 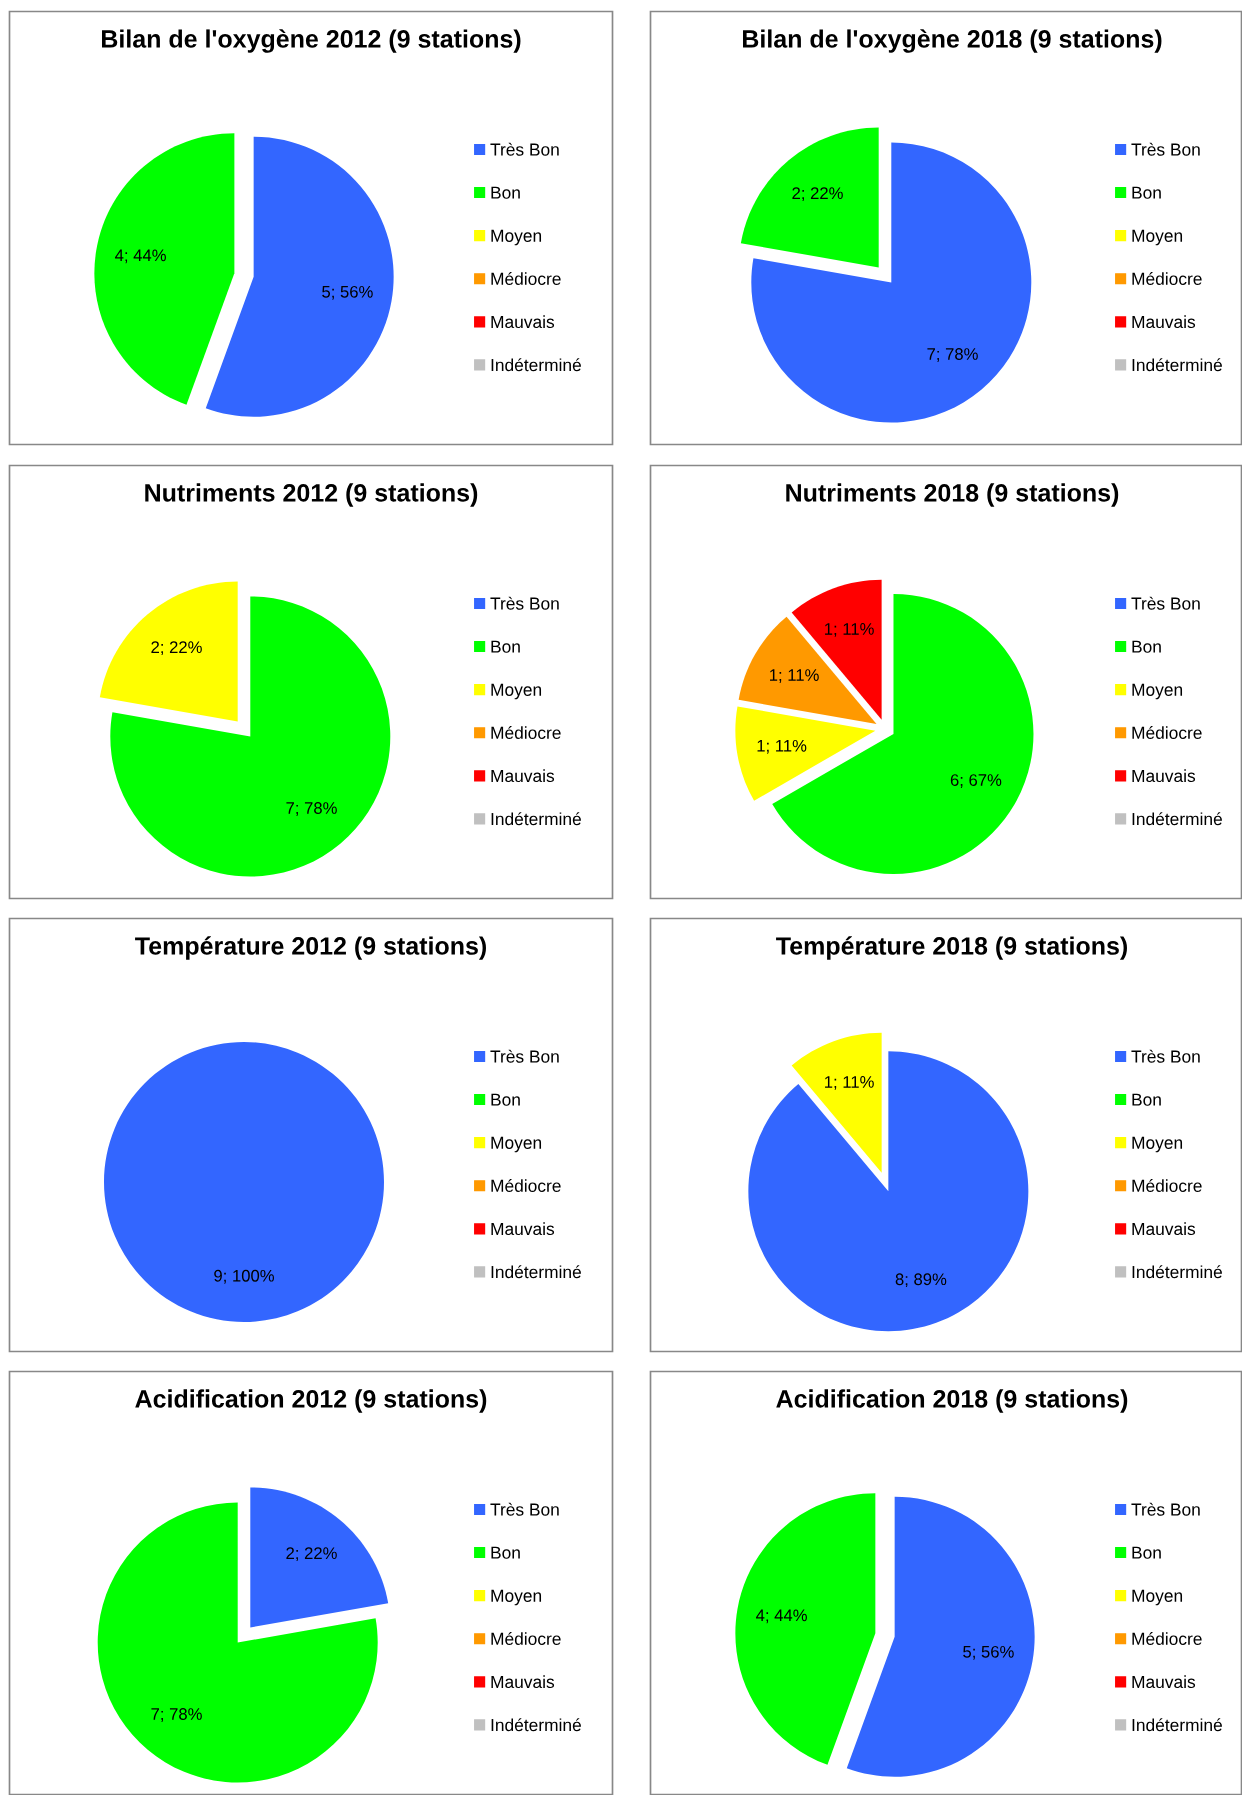 I want to click on chart-title: Température 2018 (9 stations), so click(x=951, y=948).